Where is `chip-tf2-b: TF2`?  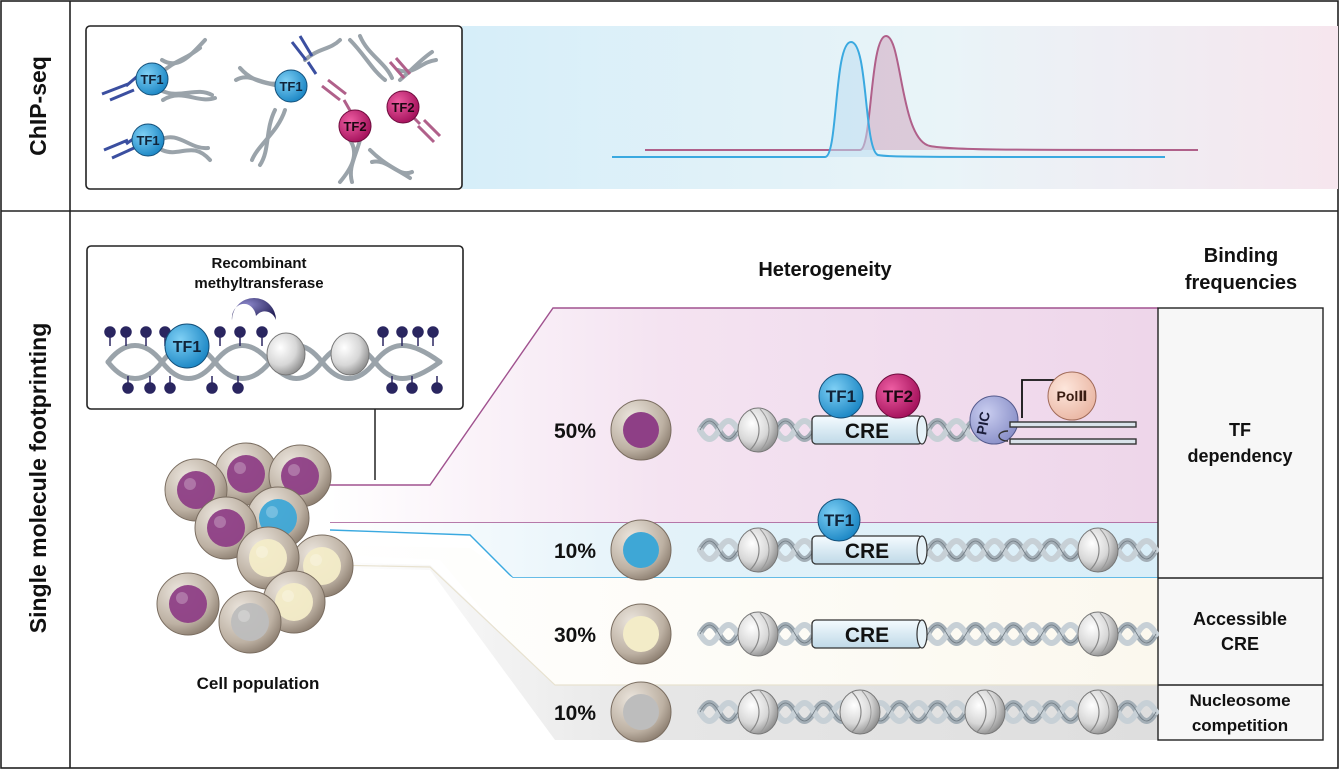
chip-tf2-b: TF2 is located at coordinates (355, 126).